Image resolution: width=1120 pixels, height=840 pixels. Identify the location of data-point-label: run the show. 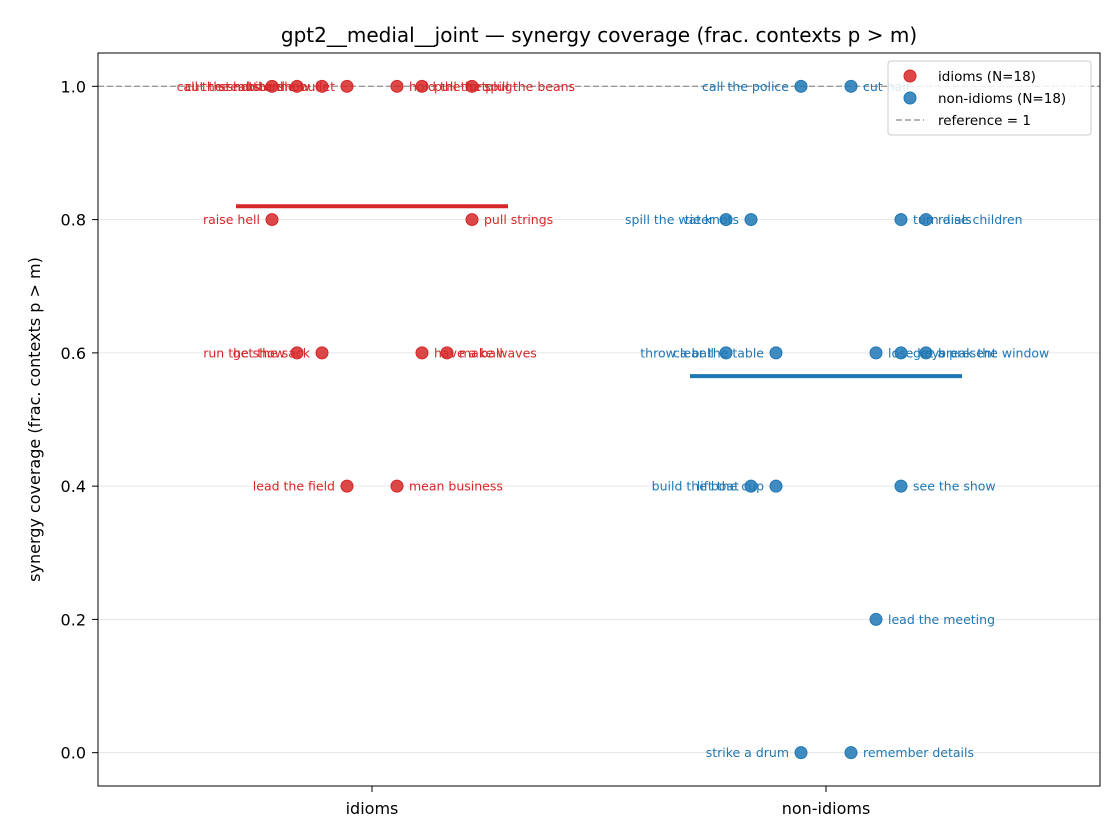
(244, 352).